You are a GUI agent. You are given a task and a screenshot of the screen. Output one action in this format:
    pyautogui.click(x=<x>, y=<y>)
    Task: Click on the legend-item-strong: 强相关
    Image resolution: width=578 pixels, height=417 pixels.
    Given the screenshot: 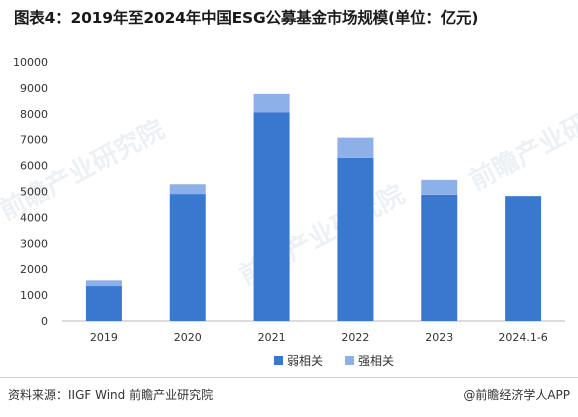 What is the action you would take?
    pyautogui.click(x=369, y=360)
    